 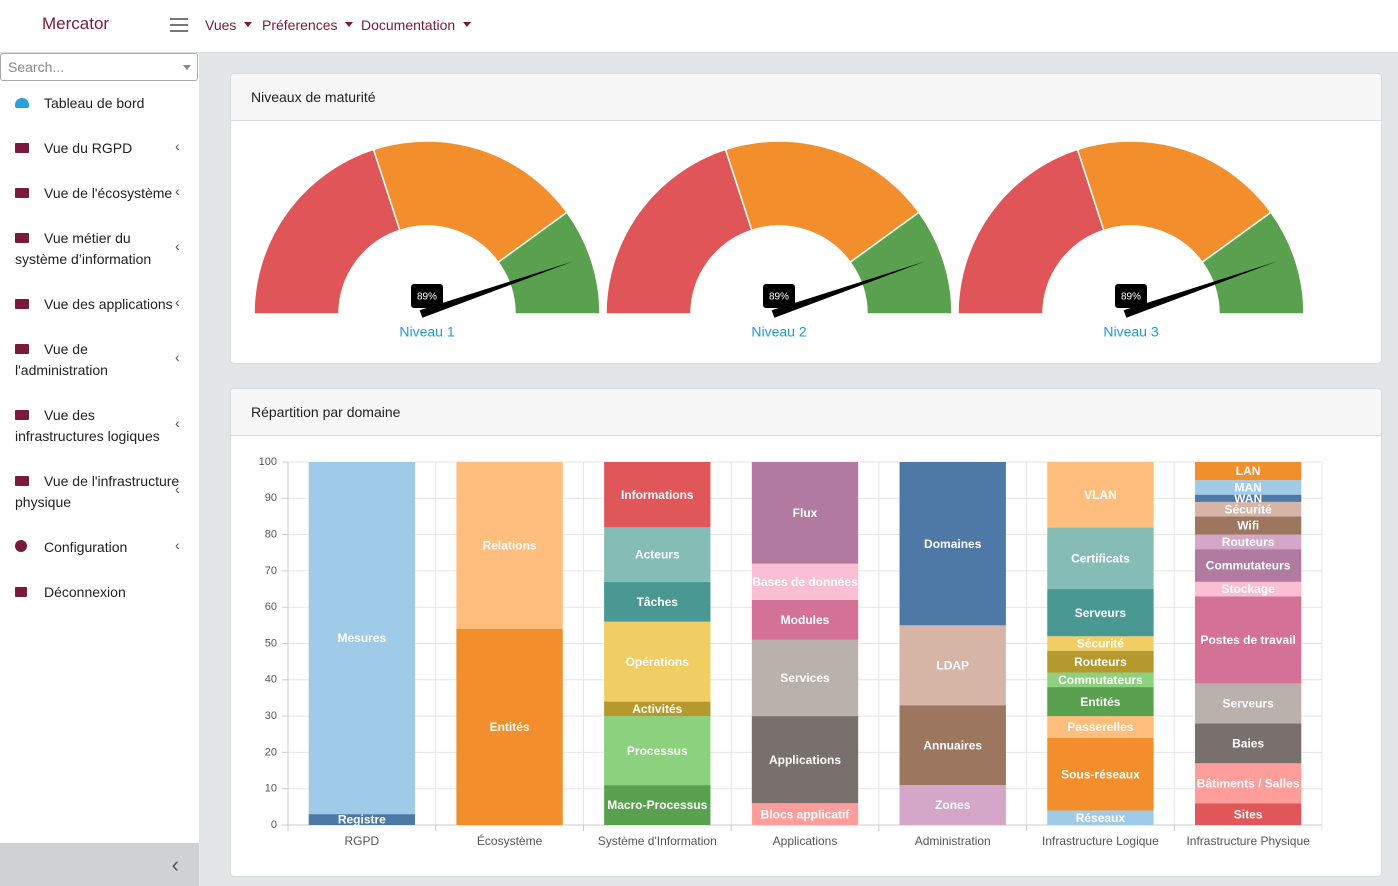 I want to click on segment-label: Services, so click(x=805, y=678).